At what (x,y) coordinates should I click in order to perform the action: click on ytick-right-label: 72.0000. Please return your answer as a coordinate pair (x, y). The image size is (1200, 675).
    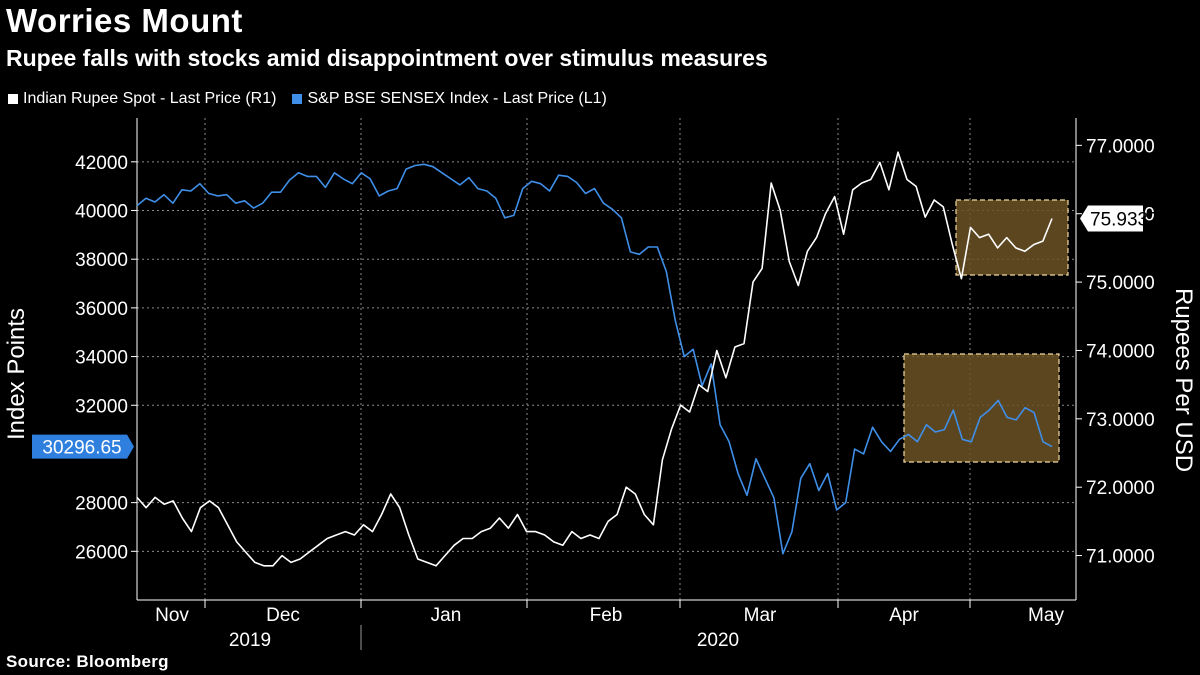
    Looking at the image, I should click on (1120, 488).